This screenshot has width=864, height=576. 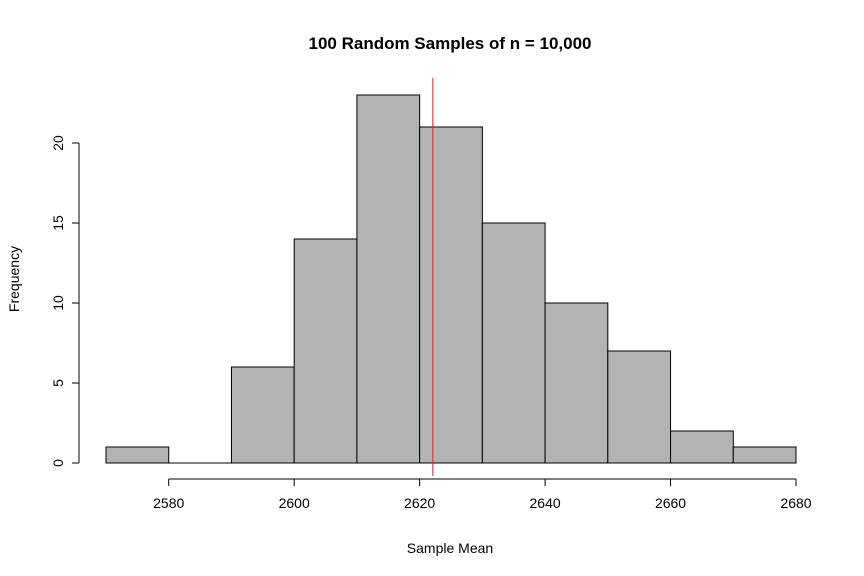 I want to click on y-tick-label-2: 10, so click(x=58, y=303).